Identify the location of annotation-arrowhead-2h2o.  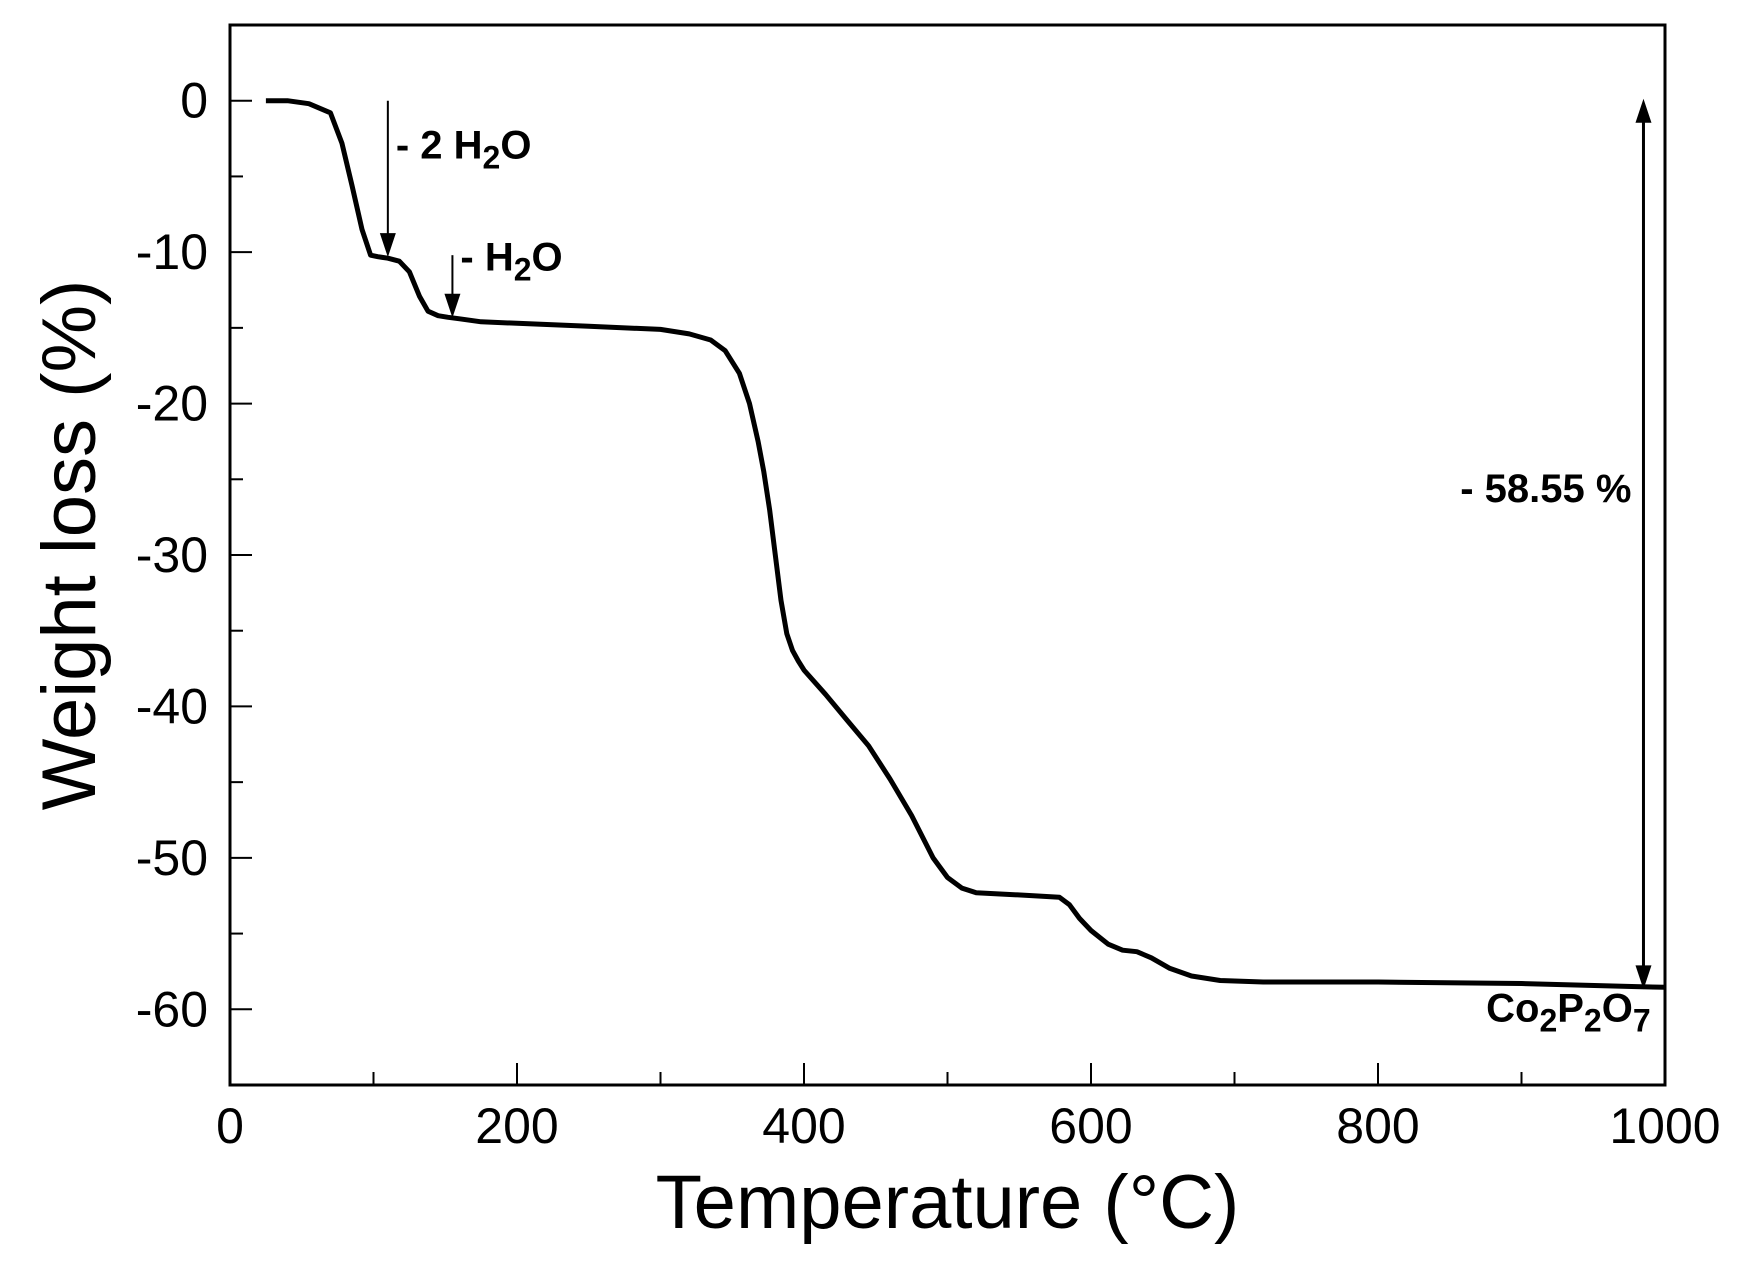
(387, 245).